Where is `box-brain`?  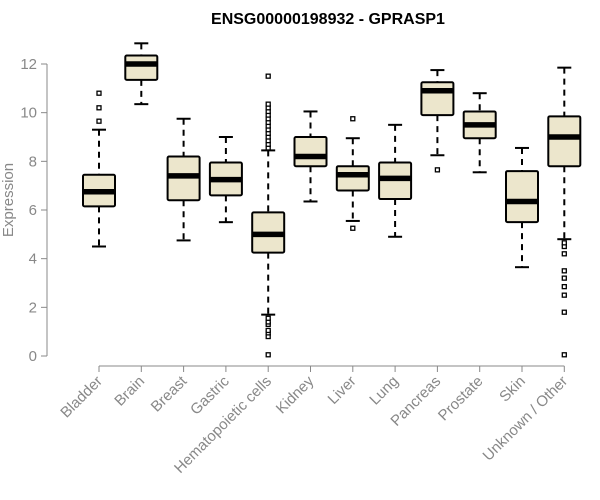
box-brain is located at coordinates (141, 74).